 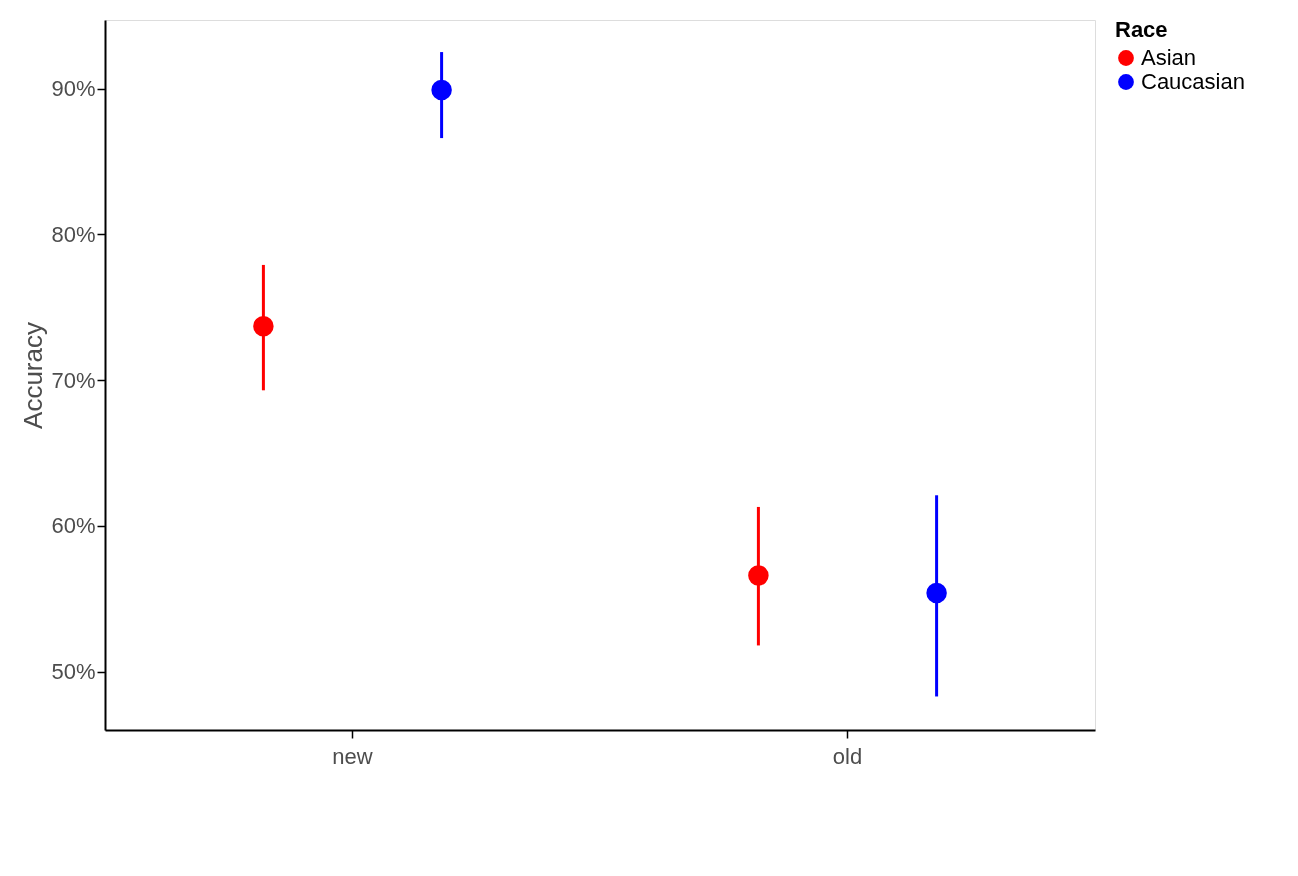 What do you see at coordinates (73, 89) in the screenshot?
I see `y-tick-label: 90%` at bounding box center [73, 89].